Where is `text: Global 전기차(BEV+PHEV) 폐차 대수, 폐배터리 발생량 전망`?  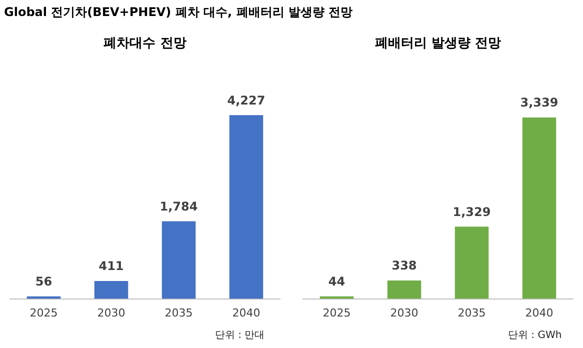 text: Global 전기차(BEV+PHEV) 폐차 대수, 폐배터리 발생량 전망 is located at coordinates (178, 12).